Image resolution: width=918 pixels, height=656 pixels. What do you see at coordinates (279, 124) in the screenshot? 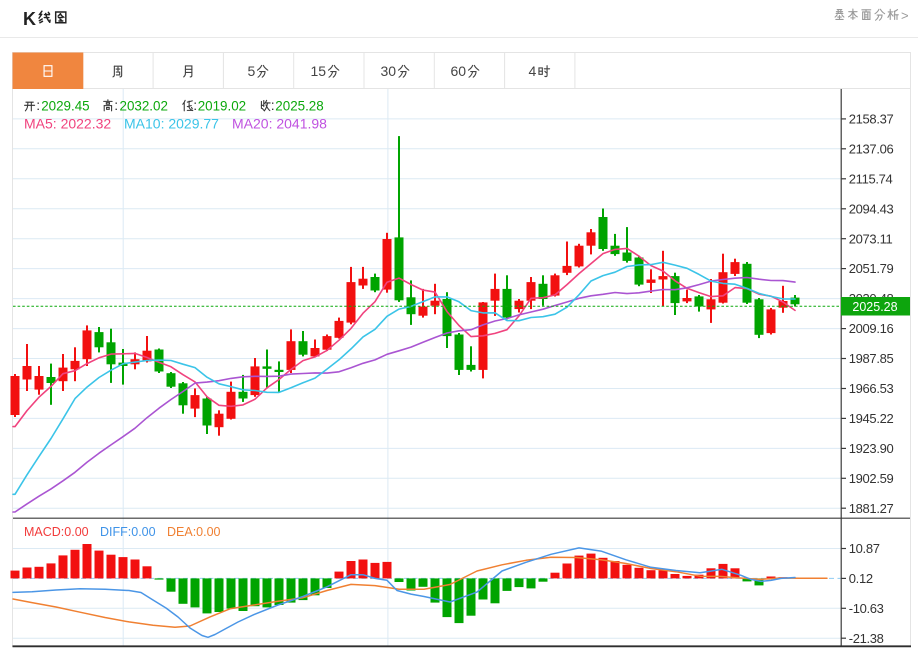
I see `svg-text: MA20: 2041.98` at bounding box center [279, 124].